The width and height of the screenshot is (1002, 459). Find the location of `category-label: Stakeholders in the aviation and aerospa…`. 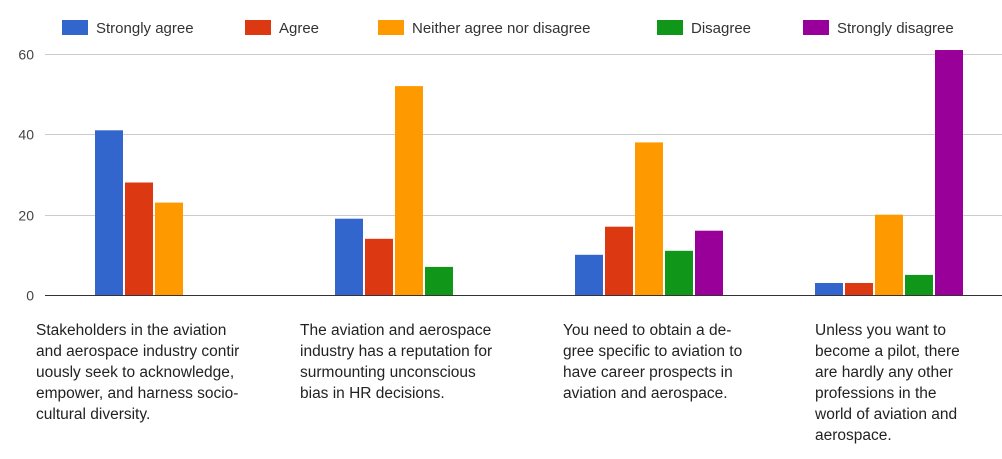

category-label: Stakeholders in the aviation and aerospa… is located at coordinates (138, 372).